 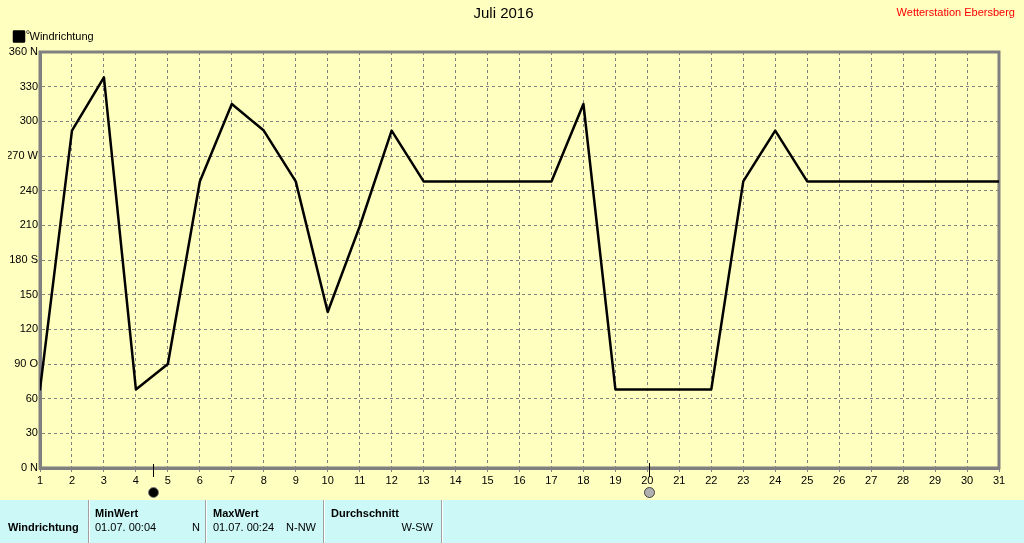 What do you see at coordinates (327, 479) in the screenshot?
I see `x-tick-label: 10` at bounding box center [327, 479].